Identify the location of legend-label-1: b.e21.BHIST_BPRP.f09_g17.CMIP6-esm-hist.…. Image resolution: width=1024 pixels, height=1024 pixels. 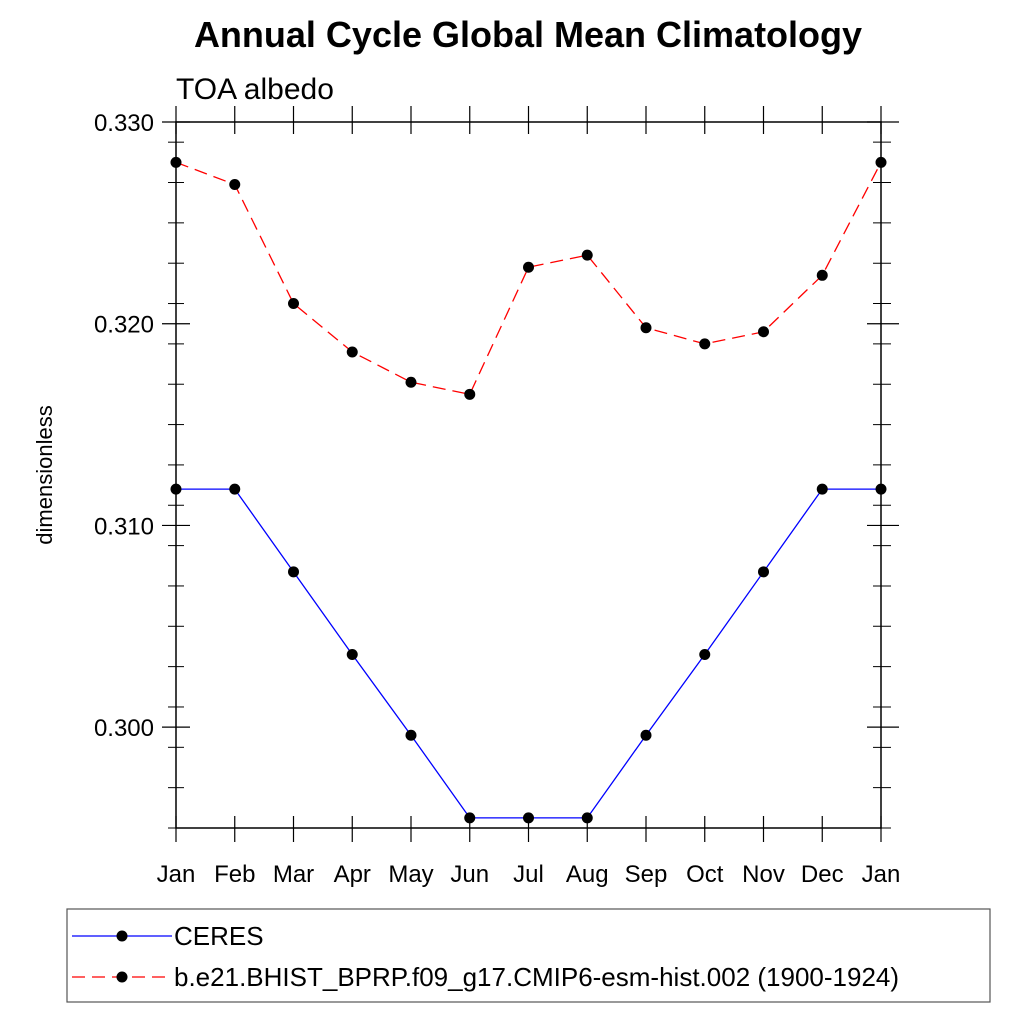
(536, 977).